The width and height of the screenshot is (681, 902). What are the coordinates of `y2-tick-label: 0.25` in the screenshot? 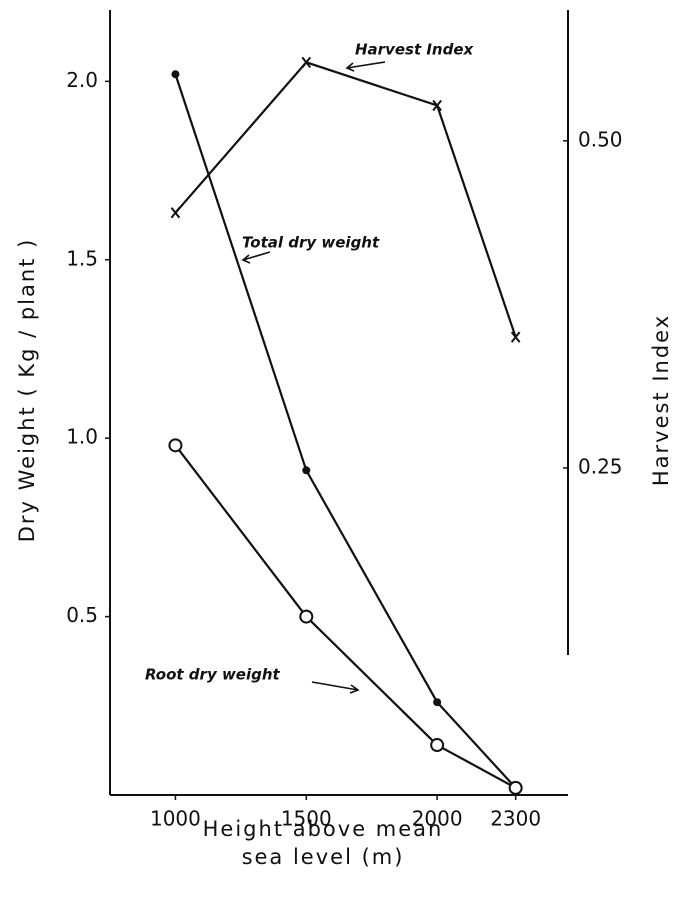 It's located at (600, 466).